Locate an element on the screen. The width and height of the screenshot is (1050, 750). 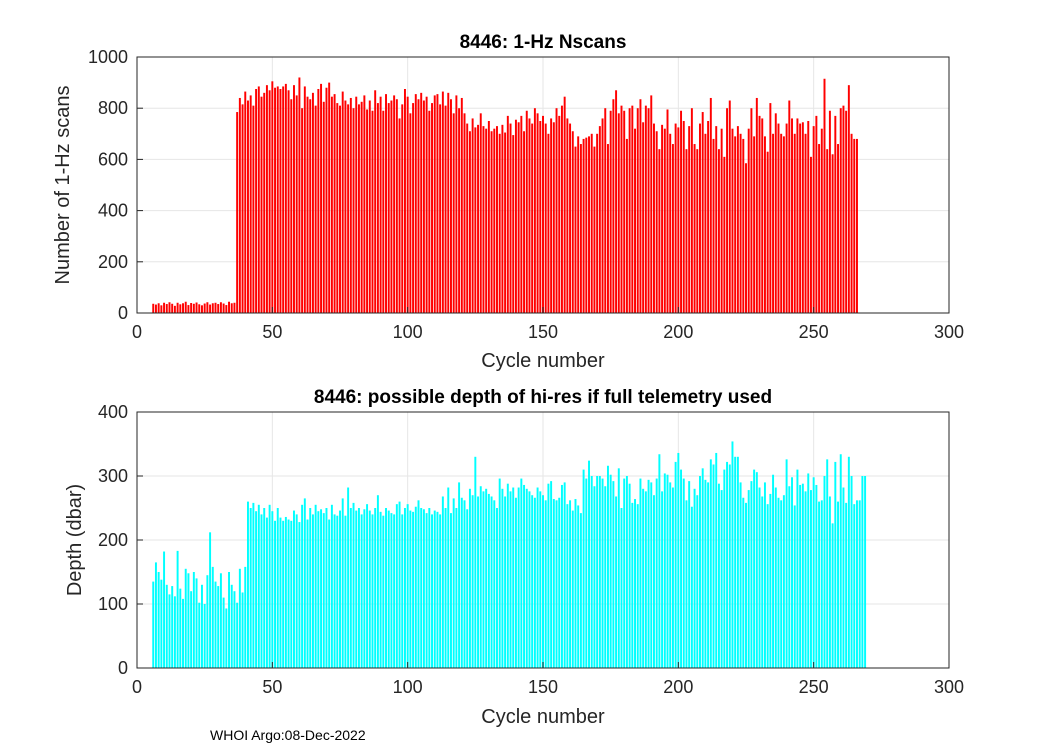
y-axis-label: Number of 1-Hz scans is located at coordinates (63, 185).